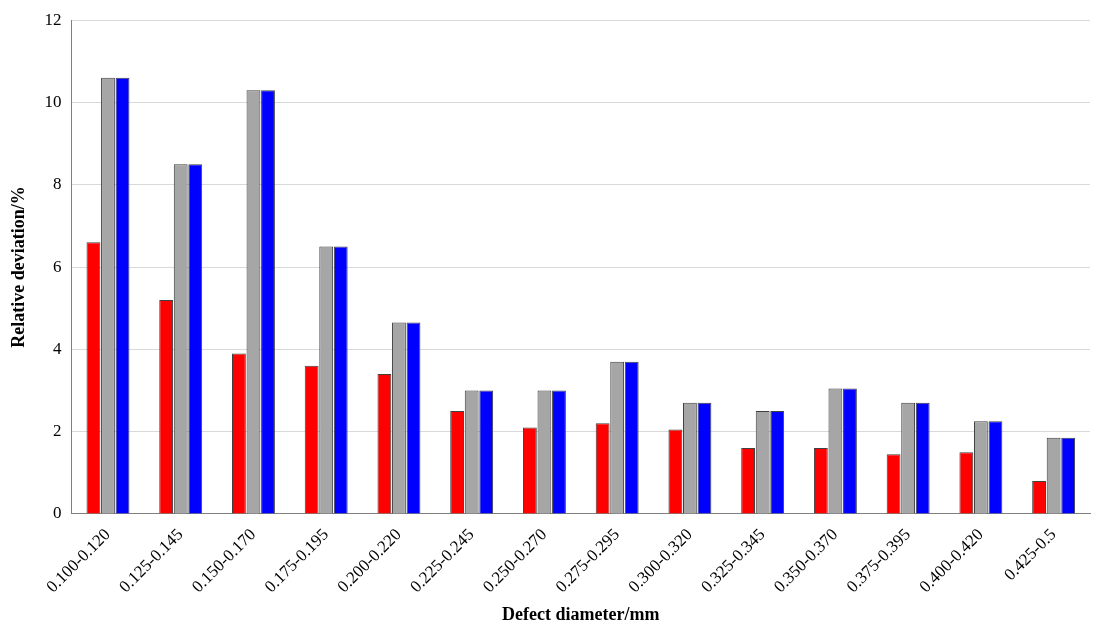  Describe the element at coordinates (581, 613) in the screenshot. I see `x-axis-title: Defect diameter/mm` at that location.